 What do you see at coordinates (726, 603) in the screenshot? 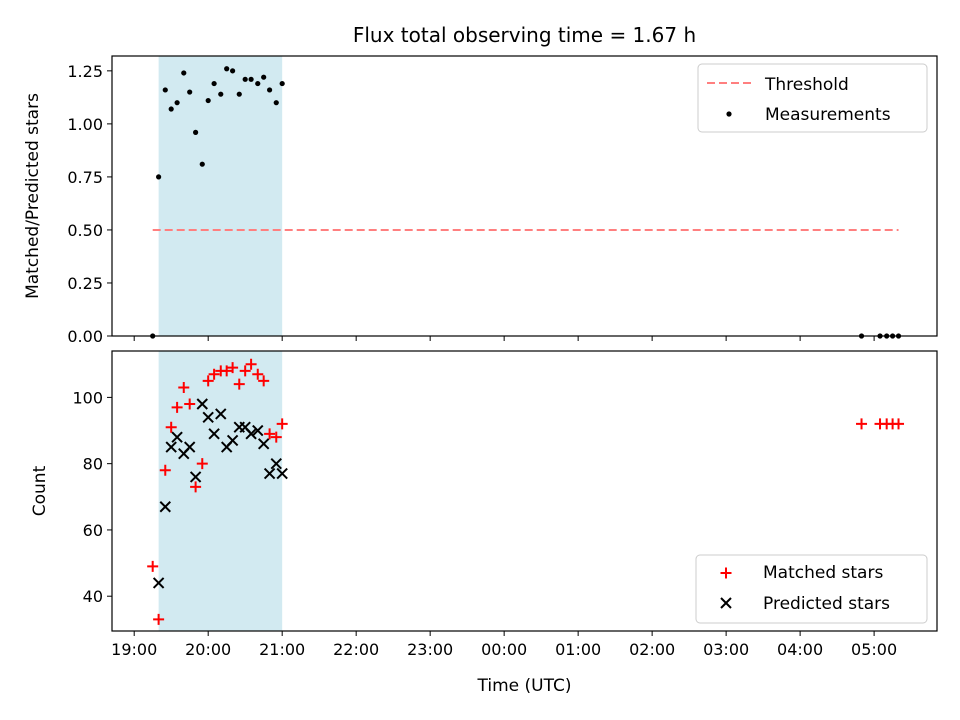
I see `legend-swatch-predicted-stars` at bounding box center [726, 603].